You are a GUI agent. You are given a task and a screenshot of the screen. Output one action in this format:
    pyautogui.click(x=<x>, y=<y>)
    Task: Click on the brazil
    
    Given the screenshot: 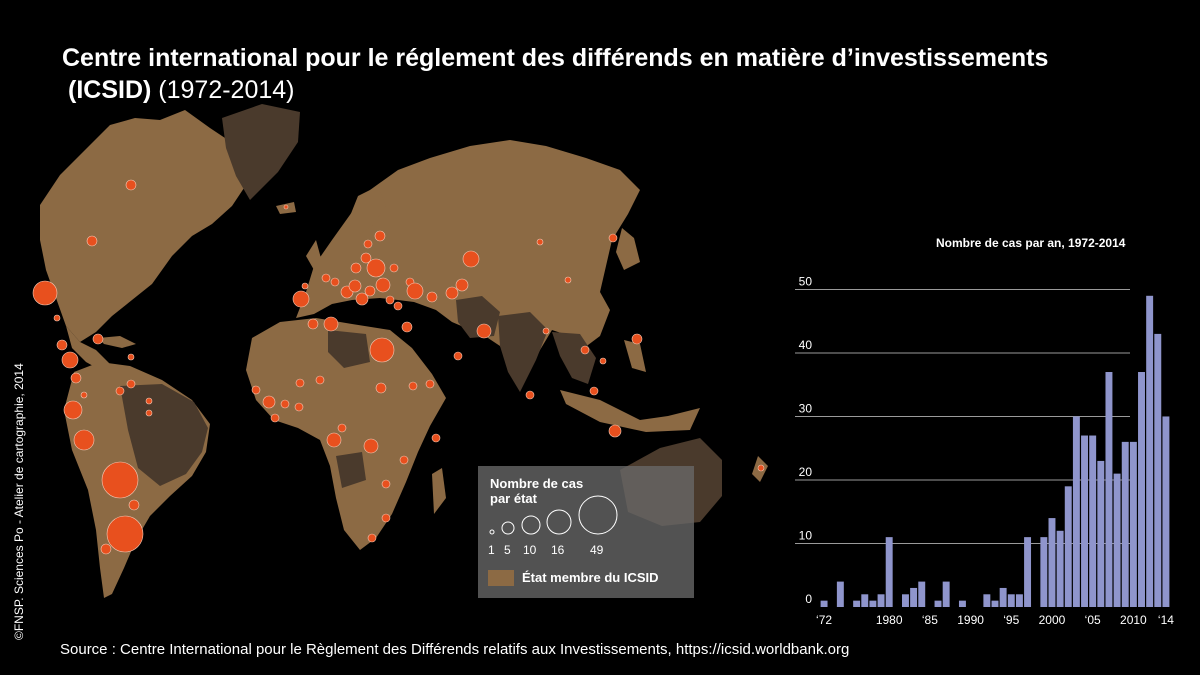 What is the action you would take?
    pyautogui.click(x=164, y=435)
    